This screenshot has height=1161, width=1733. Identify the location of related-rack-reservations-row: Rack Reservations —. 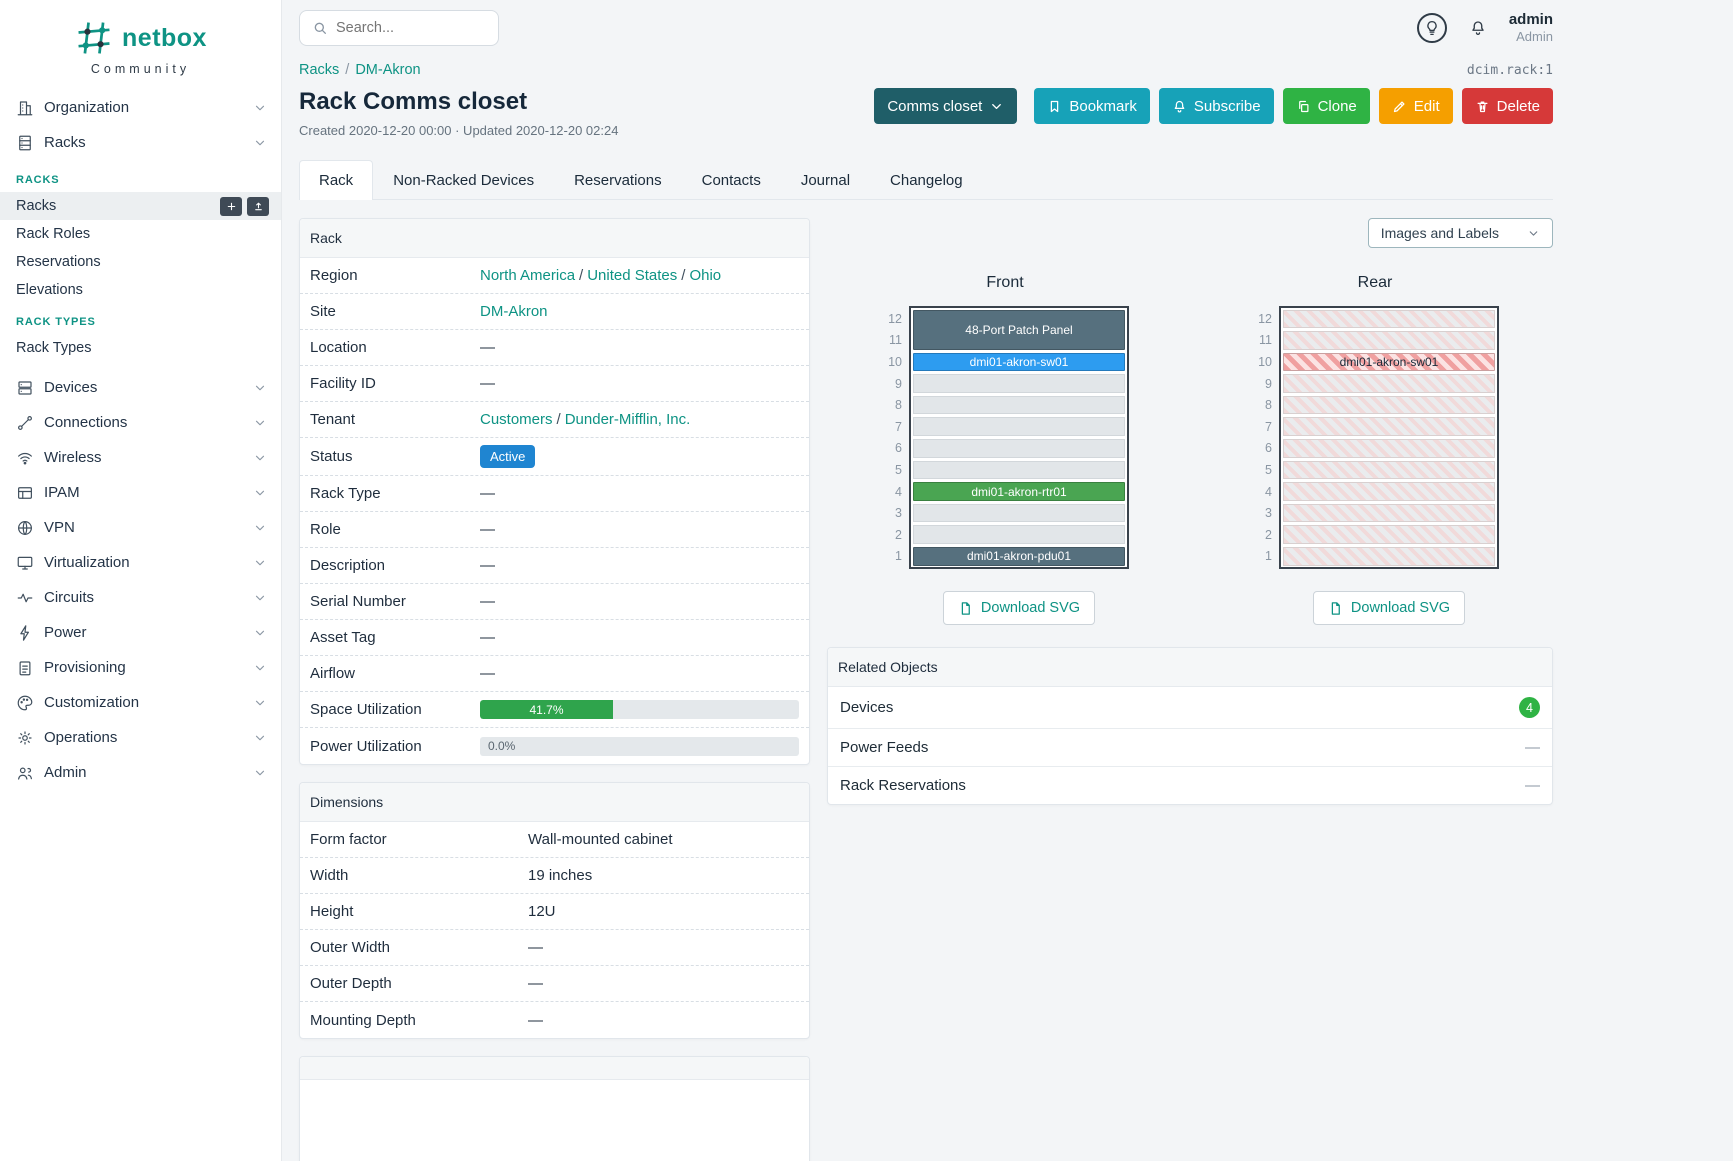
(1190, 785).